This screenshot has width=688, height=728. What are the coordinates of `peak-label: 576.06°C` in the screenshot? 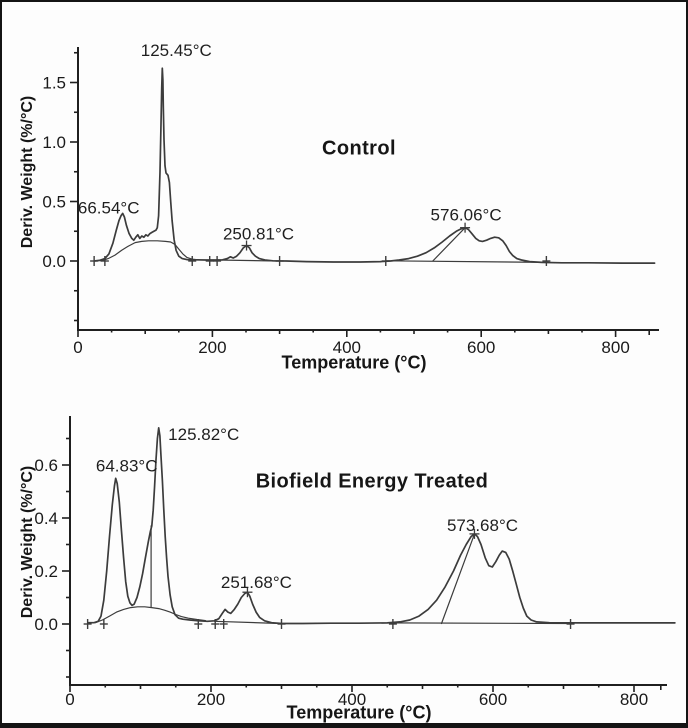 It's located at (466, 215).